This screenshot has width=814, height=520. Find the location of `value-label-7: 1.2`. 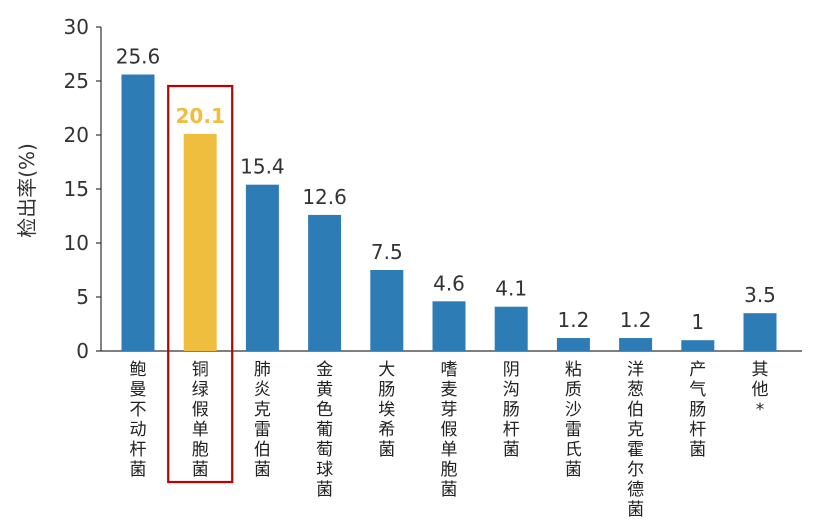

value-label-7: 1.2 is located at coordinates (573, 320).